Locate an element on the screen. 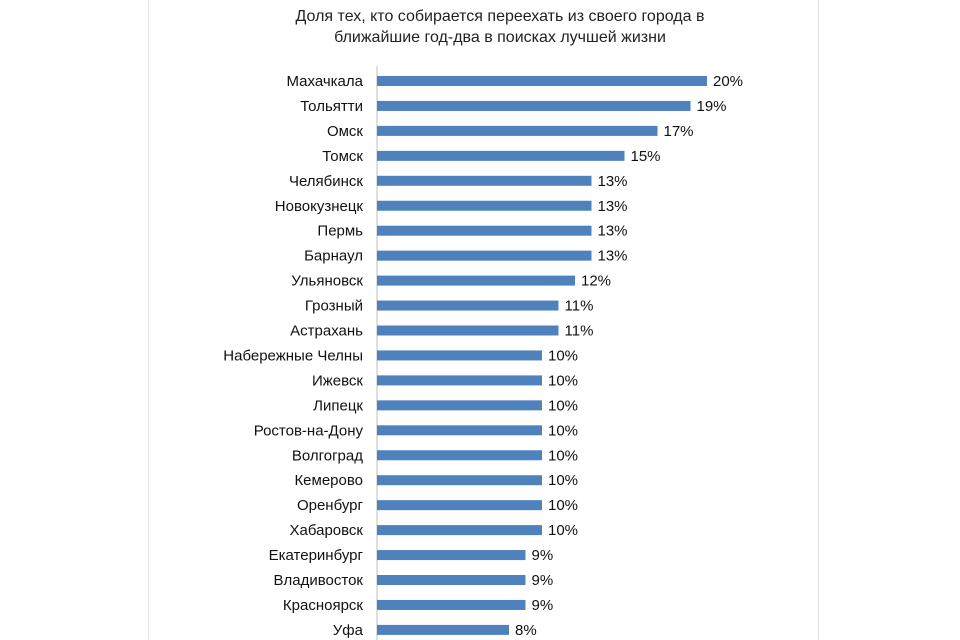 Image resolution: width=960 pixels, height=640 pixels. category-label: Уфа is located at coordinates (348, 630).